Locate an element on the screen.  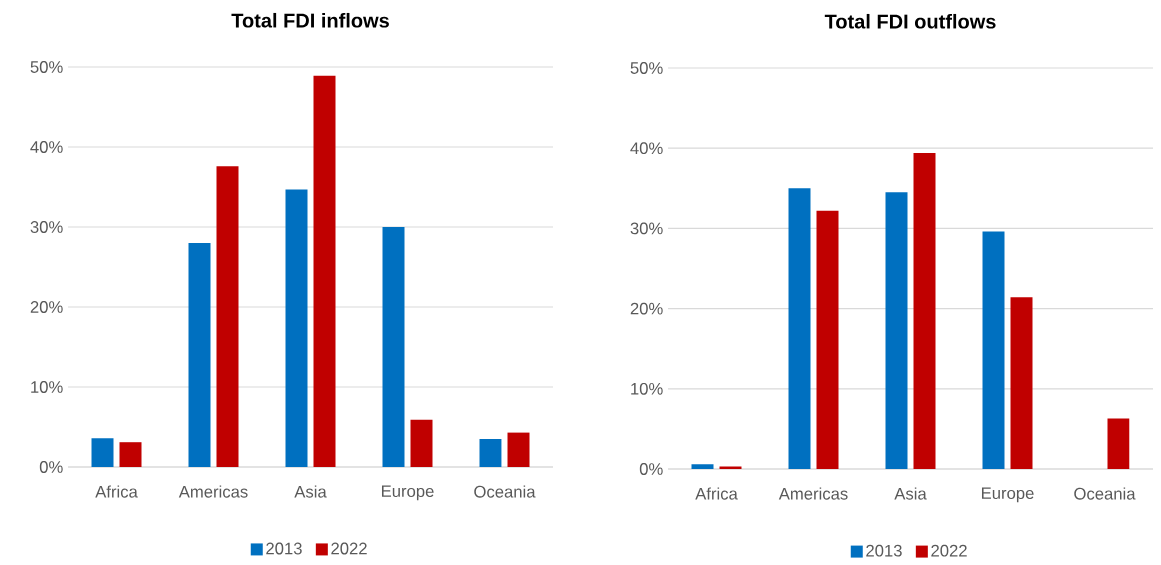
chart-title: Total FDI inflows is located at coordinates (310, 20).